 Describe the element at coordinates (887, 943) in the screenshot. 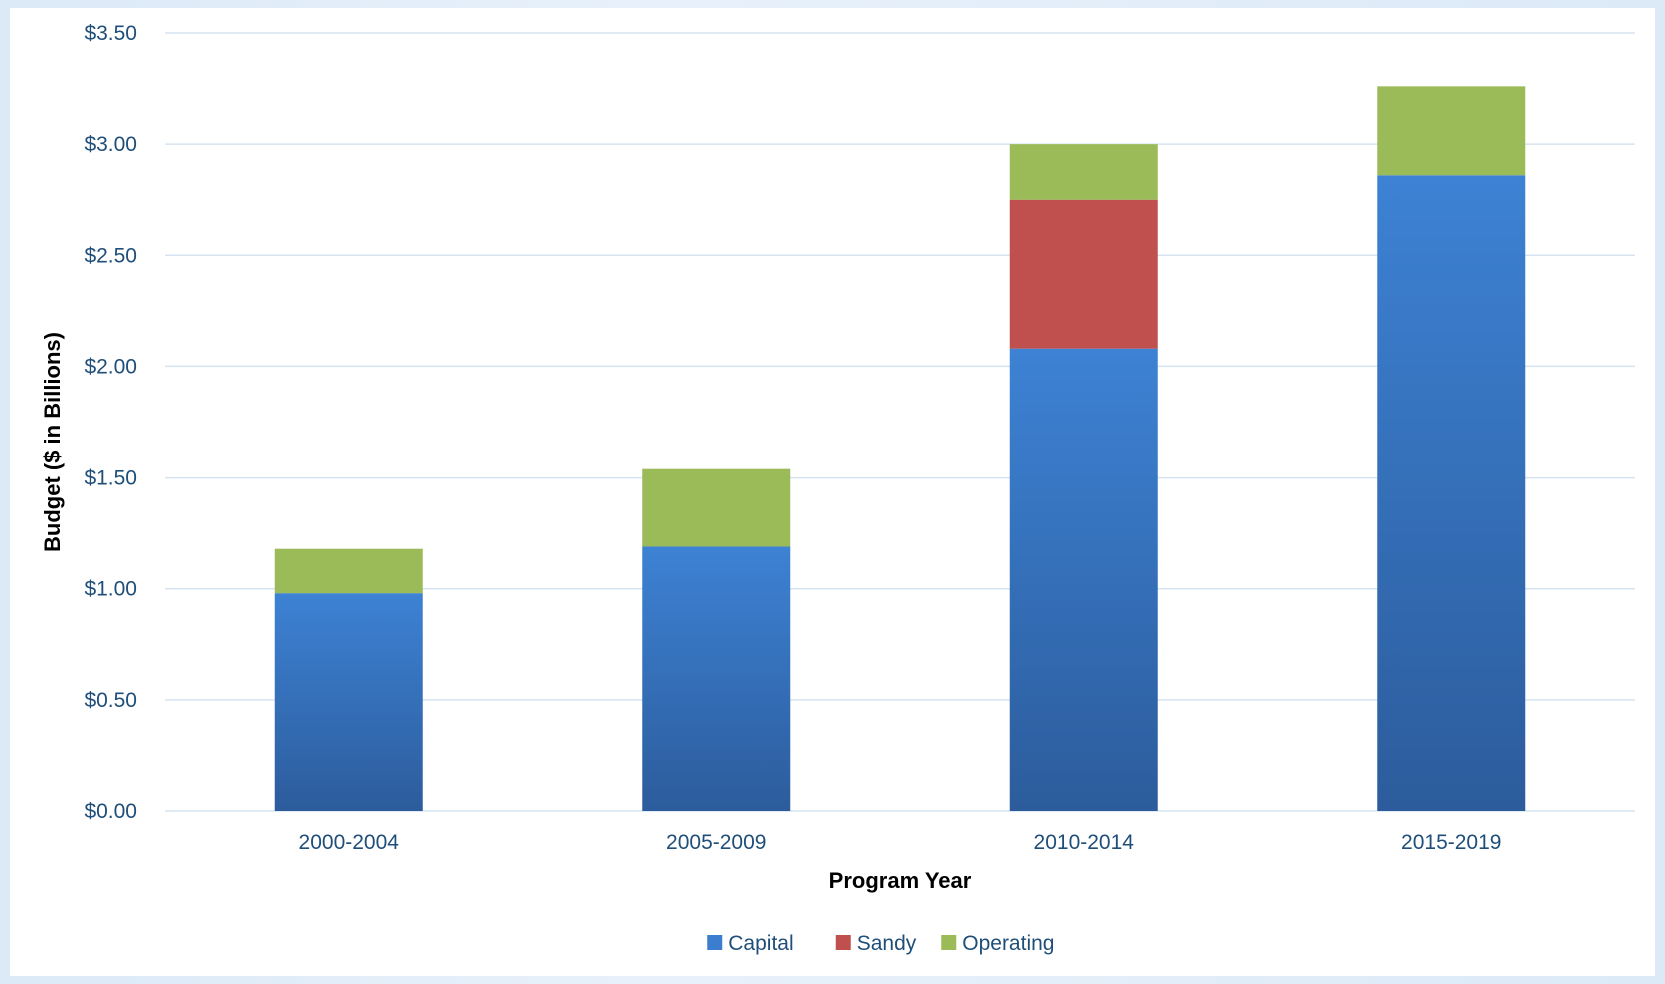

I see `legend-label-sandy: Sandy` at that location.